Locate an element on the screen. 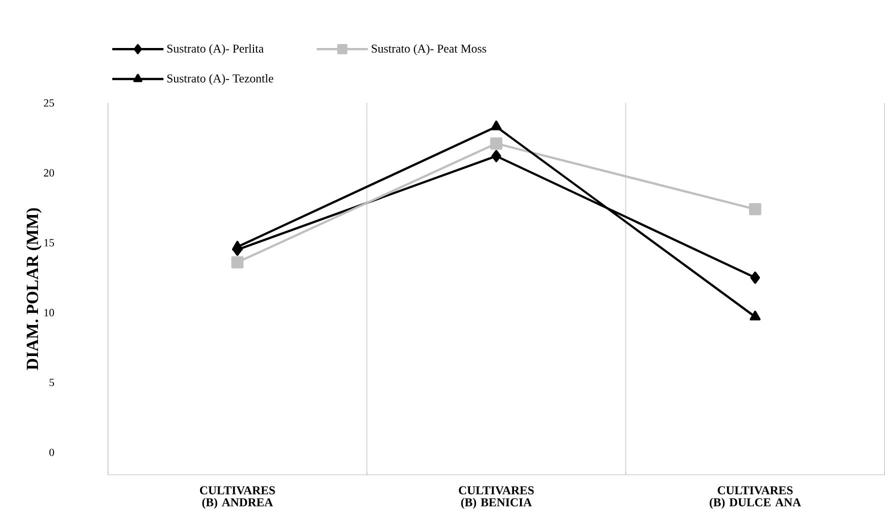 The height and width of the screenshot is (527, 885). y-tick-label: 15 is located at coordinates (49, 243).